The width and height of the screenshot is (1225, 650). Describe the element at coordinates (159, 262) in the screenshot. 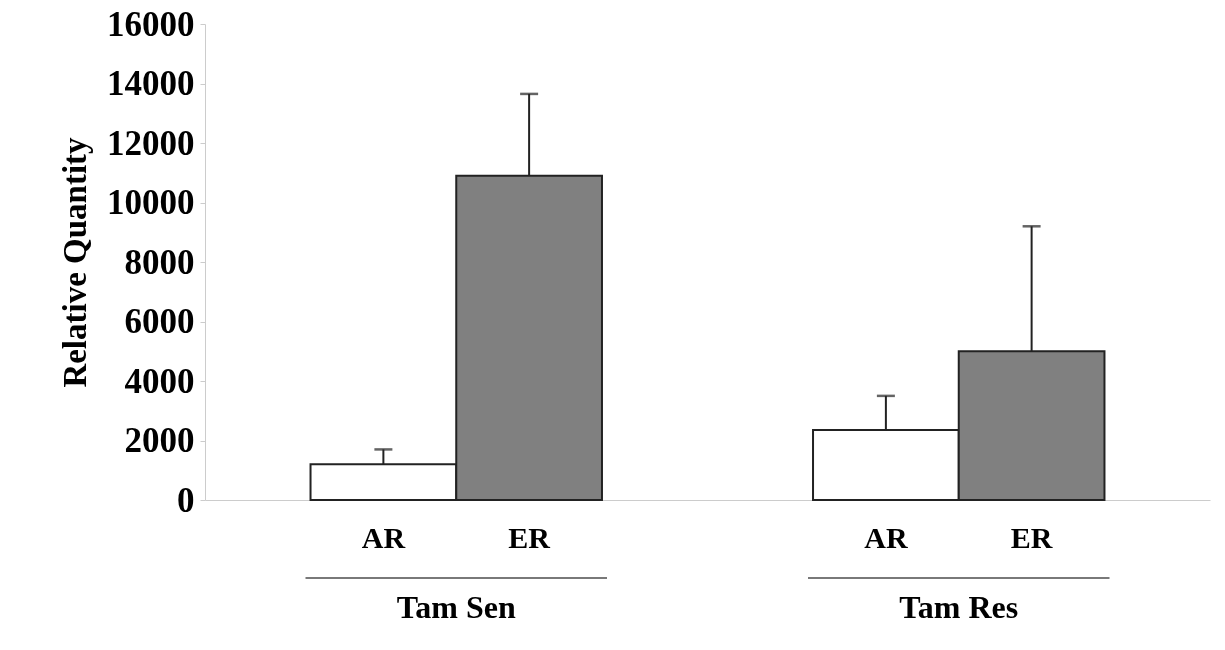

I see `y-tick-label: 8000` at that location.